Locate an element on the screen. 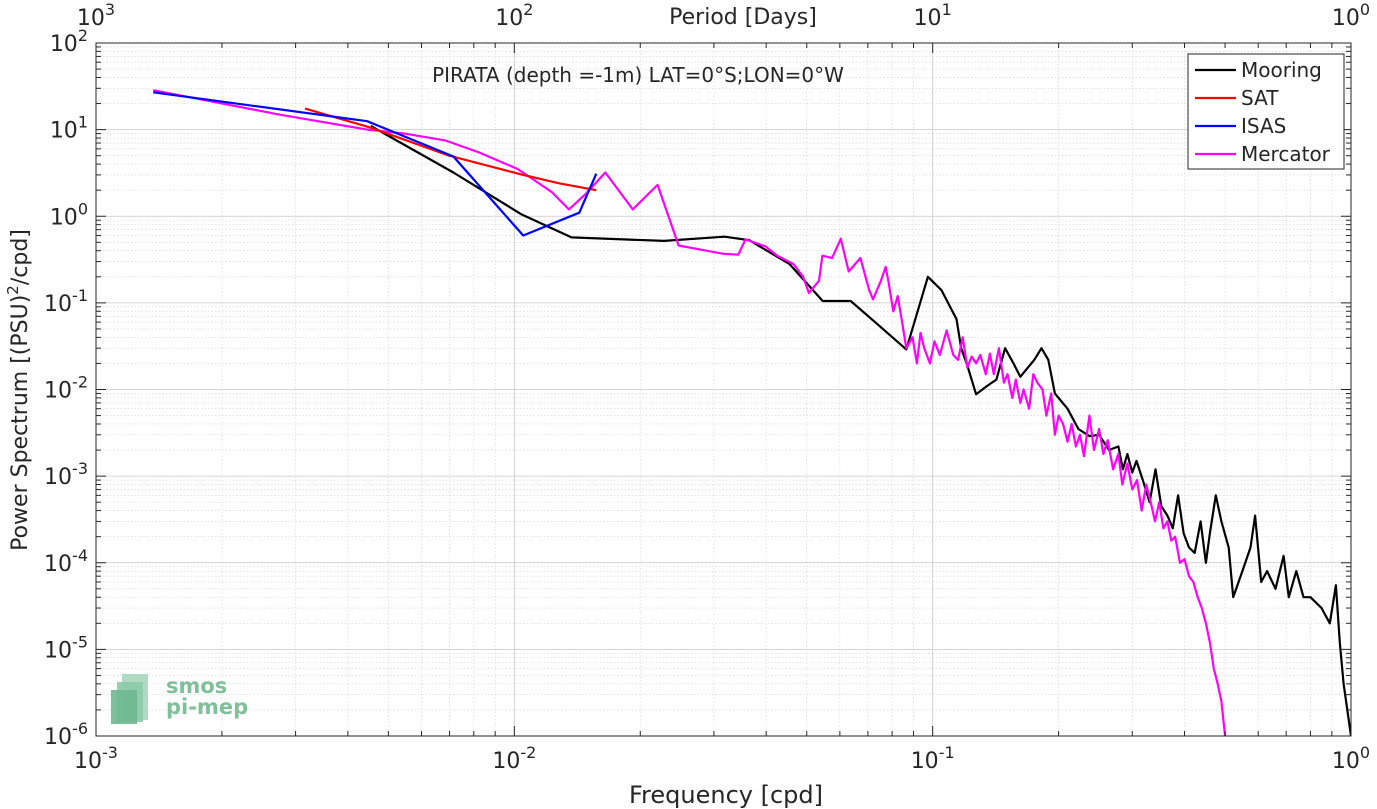 The height and width of the screenshot is (809, 1377). x-tick-label: 10⁻² is located at coordinates (514, 758).